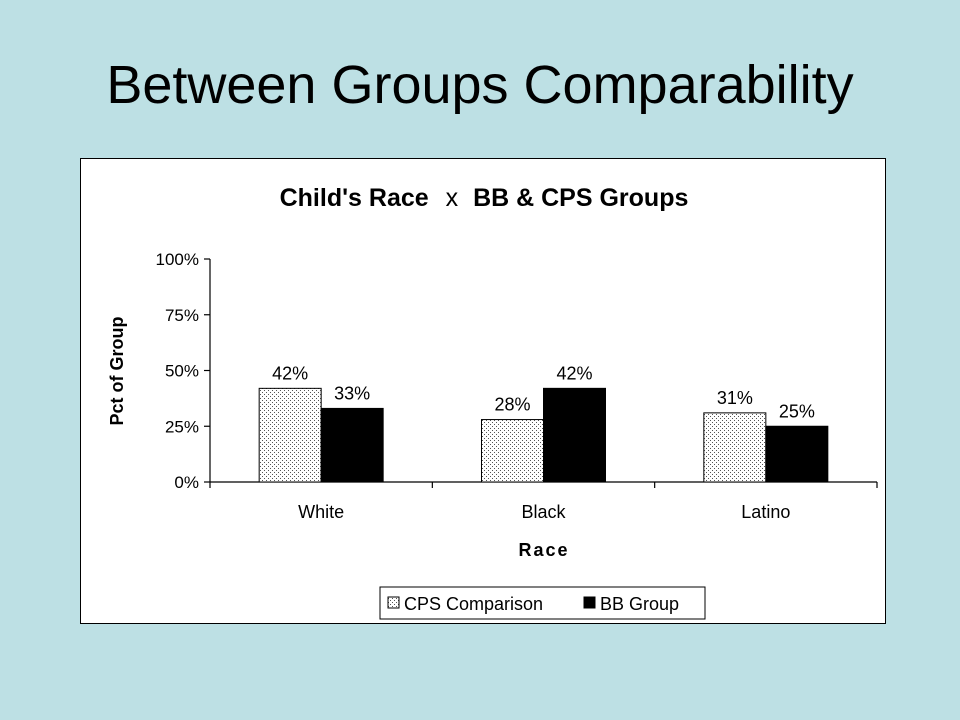  Describe the element at coordinates (352, 393) in the screenshot. I see `data-label: 33%` at that location.